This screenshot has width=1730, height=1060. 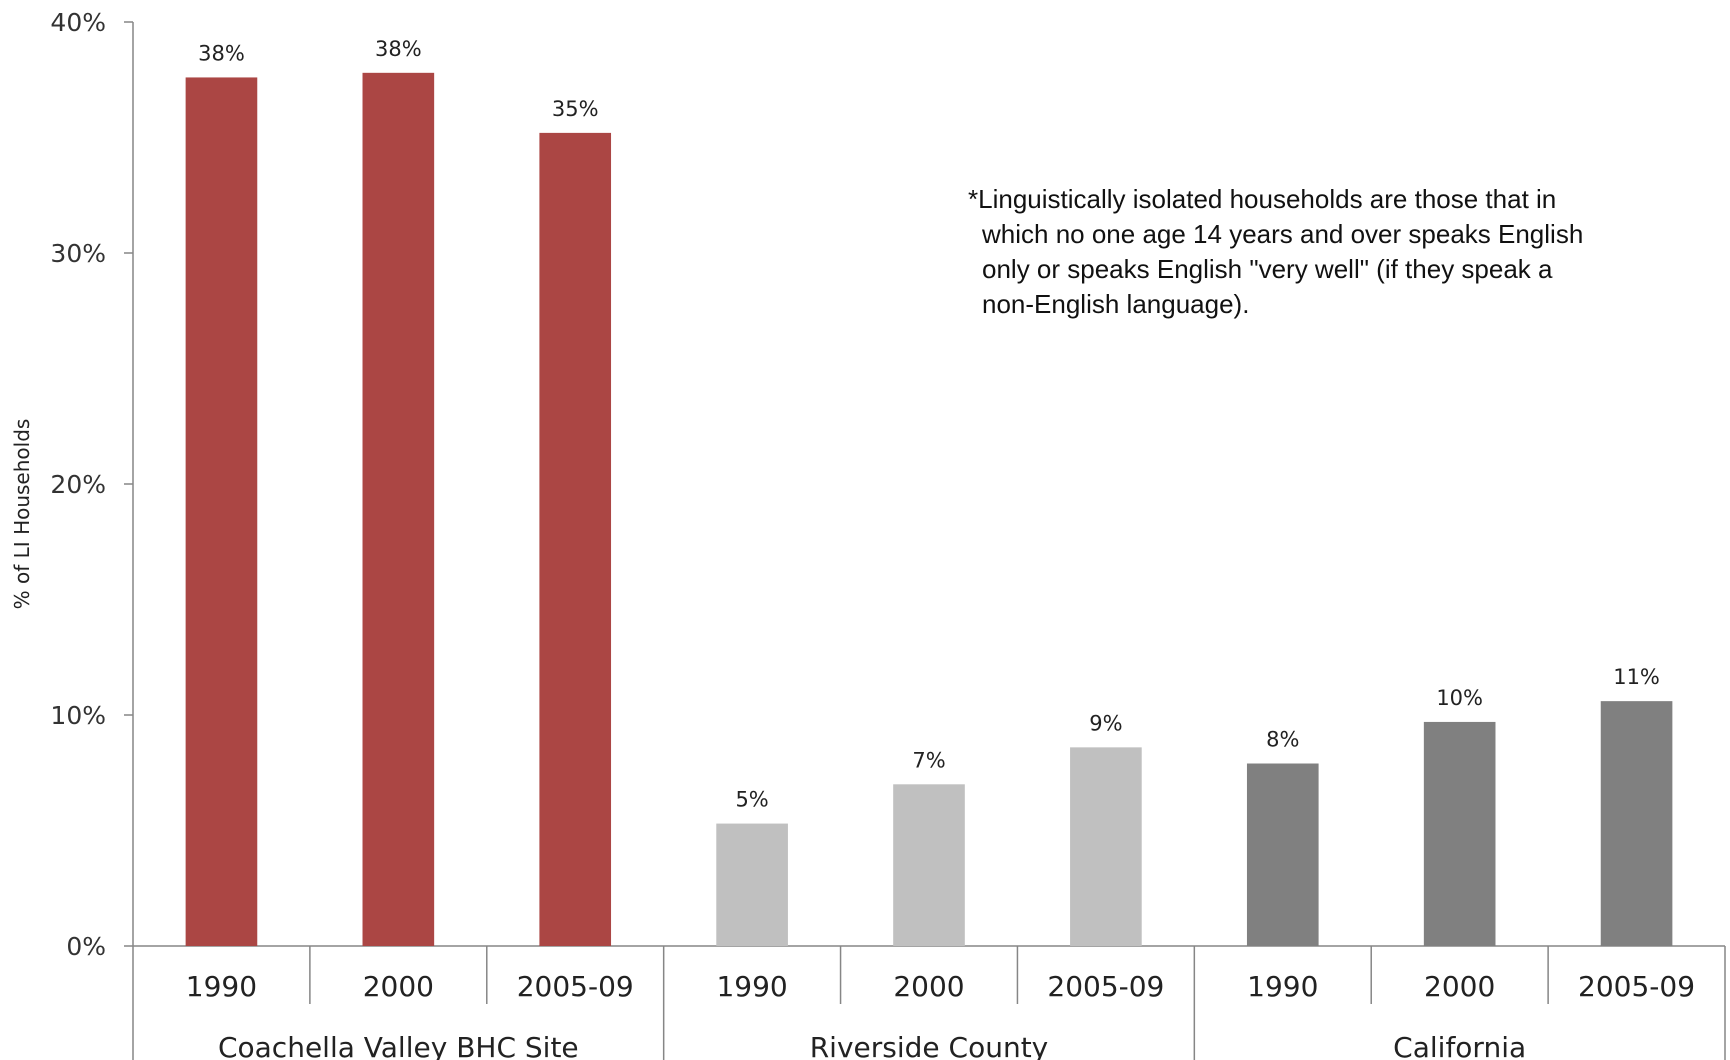 What do you see at coordinates (78, 484) in the screenshot?
I see `y-tick-label: 20%` at bounding box center [78, 484].